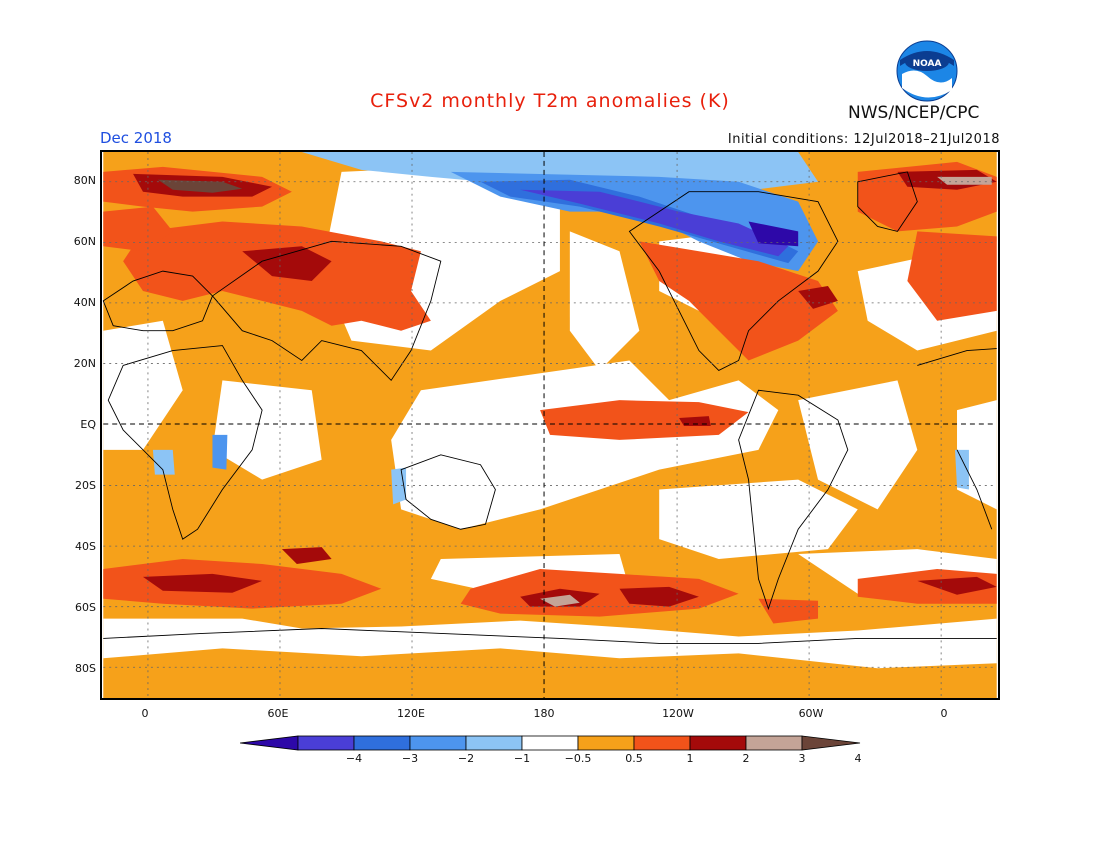  I want to click on agency-label: NWS/NCEP/CPC, so click(914, 113).